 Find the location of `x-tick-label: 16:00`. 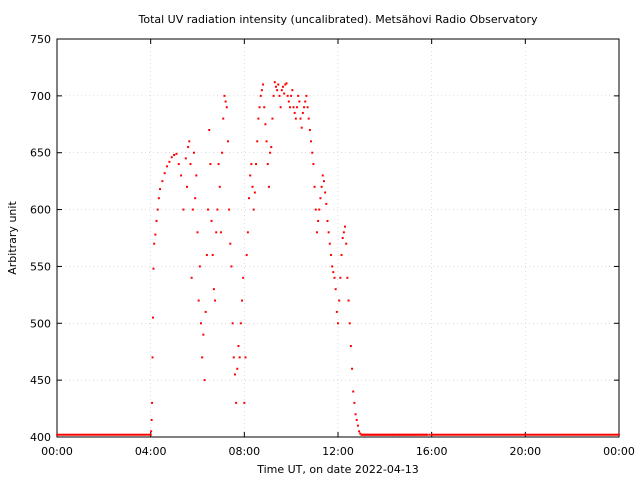

x-tick-label: 16:00 is located at coordinates (432, 451).